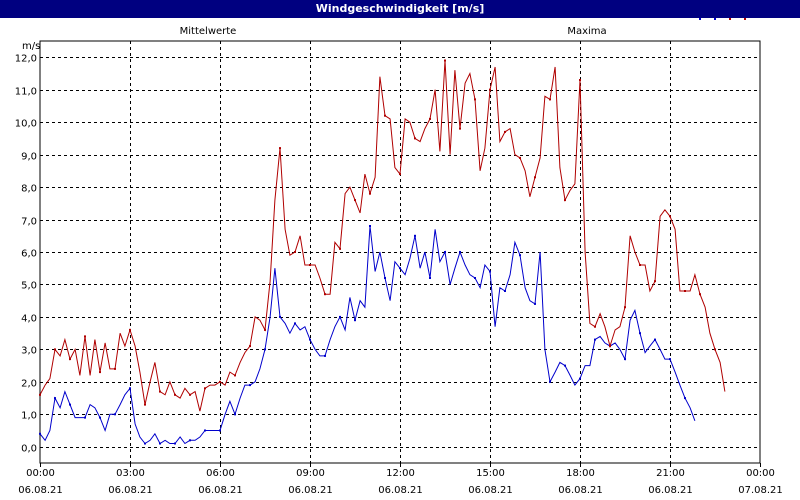 This screenshot has height=500, width=800. What do you see at coordinates (670, 473) in the screenshot?
I see `x-tick-time-label: 21:00` at bounding box center [670, 473].